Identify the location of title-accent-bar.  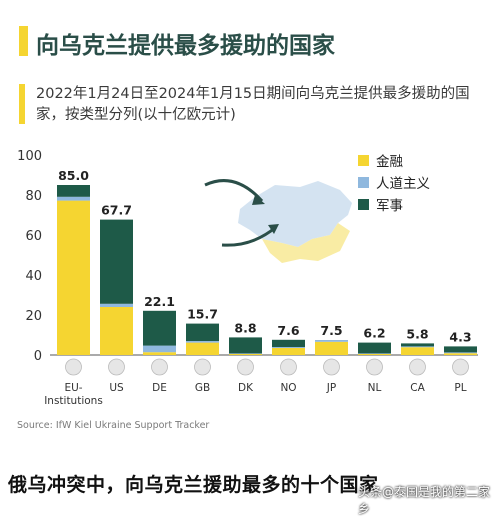
(23, 41).